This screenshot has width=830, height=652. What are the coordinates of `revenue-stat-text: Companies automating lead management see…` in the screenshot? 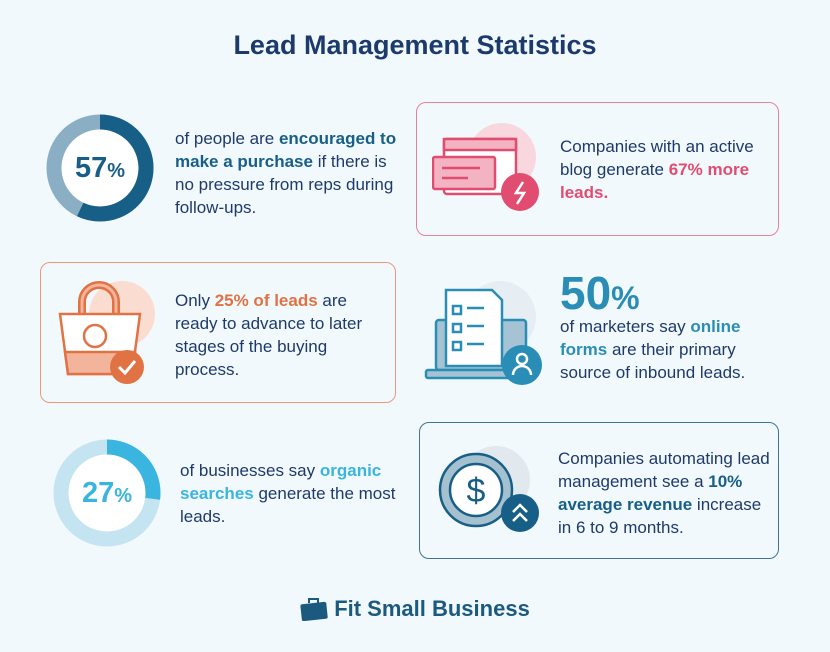 It's located at (664, 493).